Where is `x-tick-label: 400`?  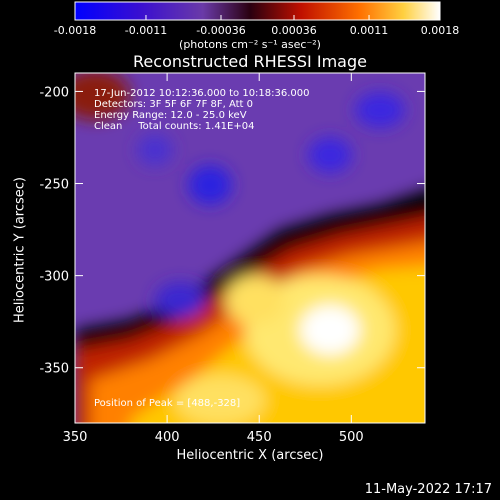 x-tick-label: 400 is located at coordinates (167, 437).